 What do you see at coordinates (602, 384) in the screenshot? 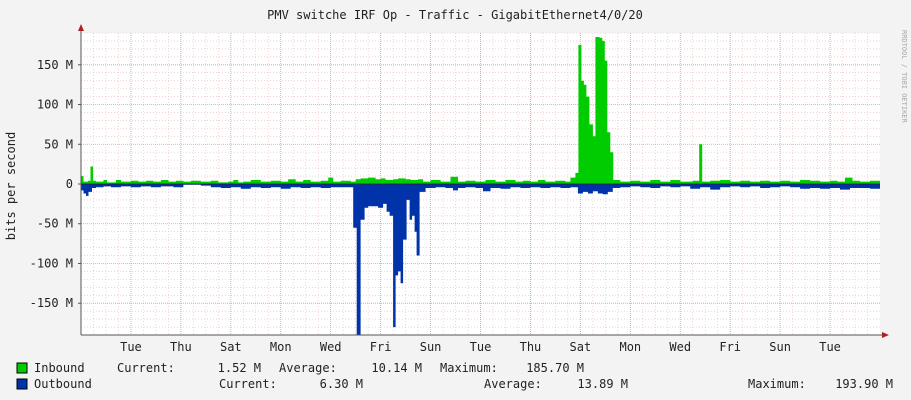
I see `legend-average-outbound: 13.89 M` at bounding box center [602, 384].